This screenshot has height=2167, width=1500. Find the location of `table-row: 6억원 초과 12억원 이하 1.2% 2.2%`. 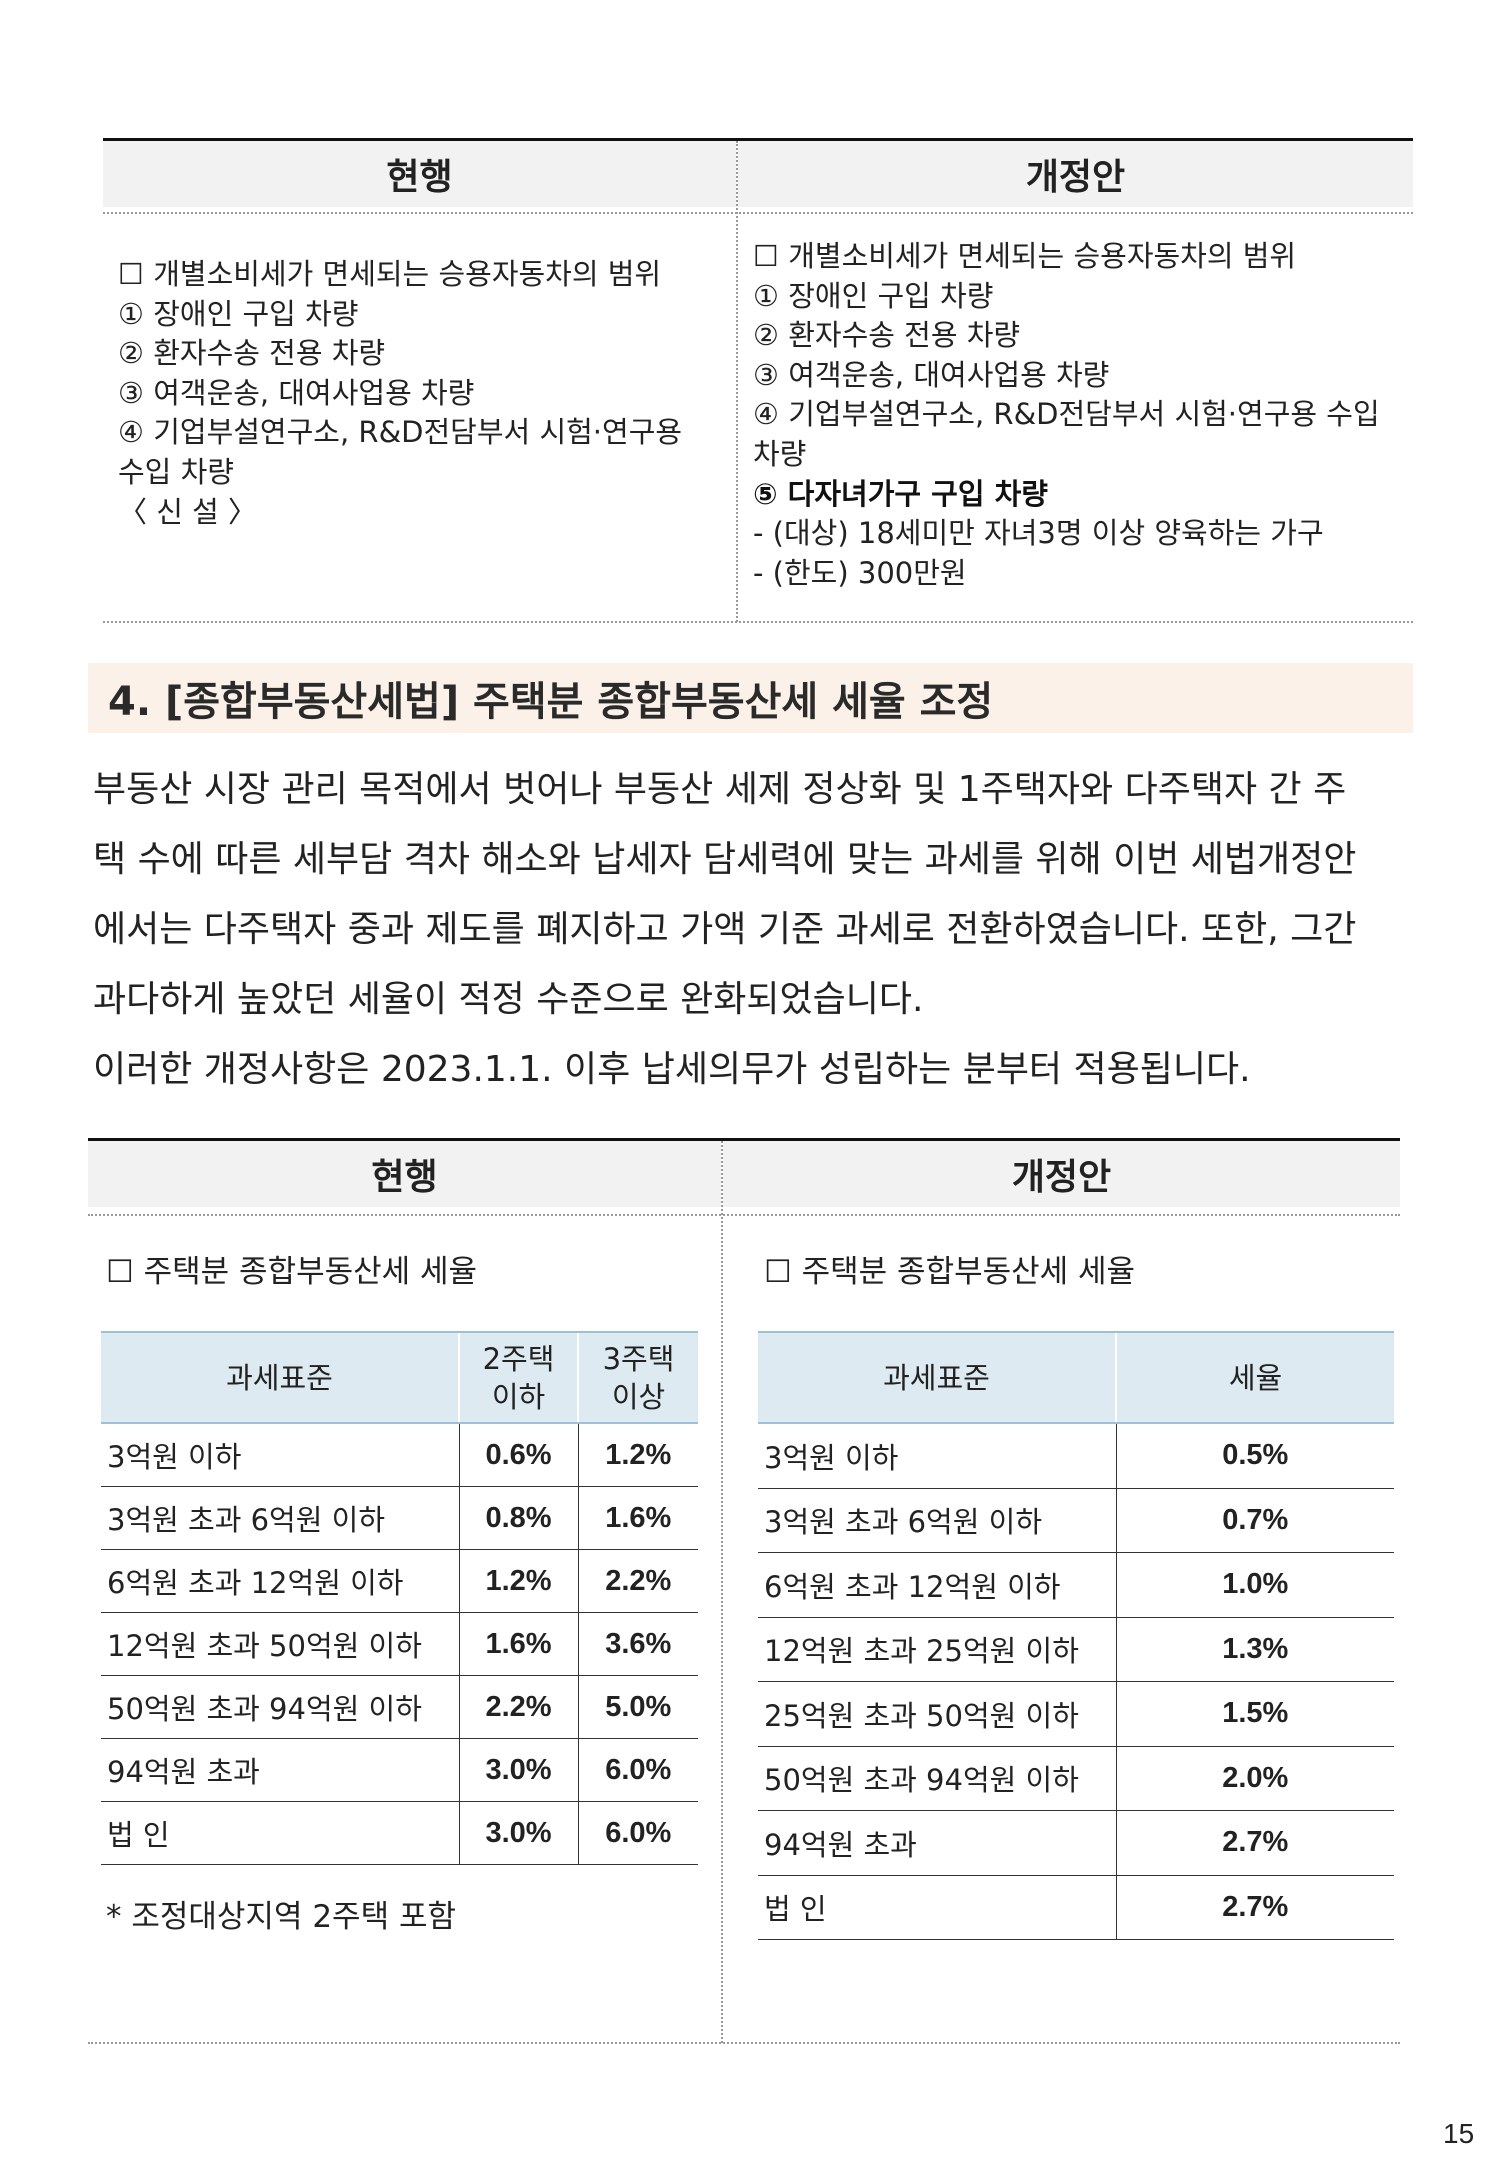

table-row: 6억원 초과 12억원 이하 1.2% 2.2% is located at coordinates (399, 1581).